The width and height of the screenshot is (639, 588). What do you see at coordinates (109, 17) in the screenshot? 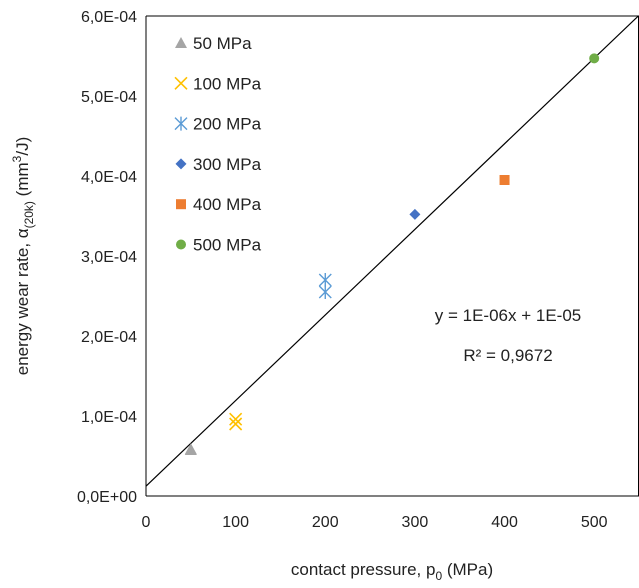
I see `y-tick-label: 6,0E-04` at bounding box center [109, 17].